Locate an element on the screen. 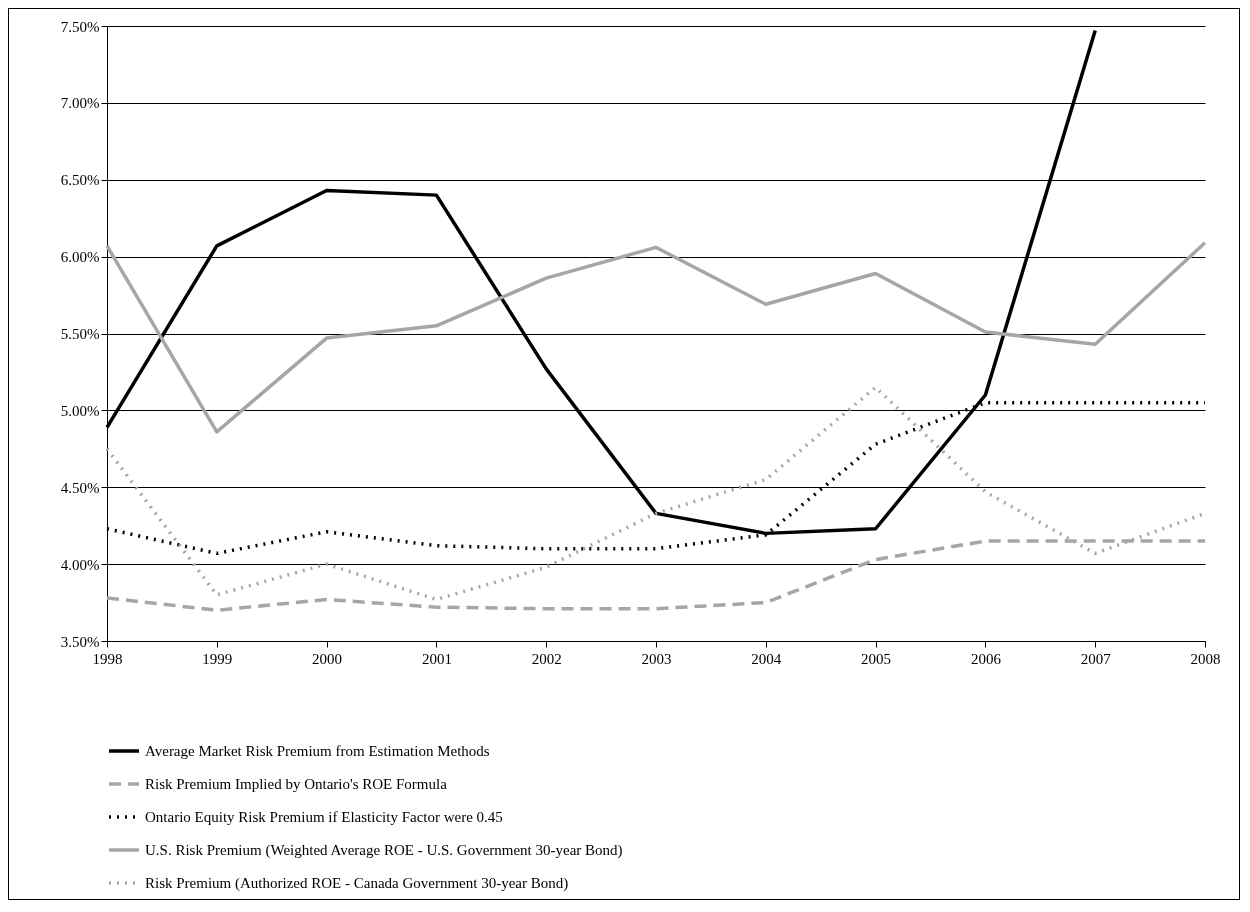  legend-label: Risk Premium (Authorized ROE - Canada Government 30-year Bond) is located at coordinates (357, 883).